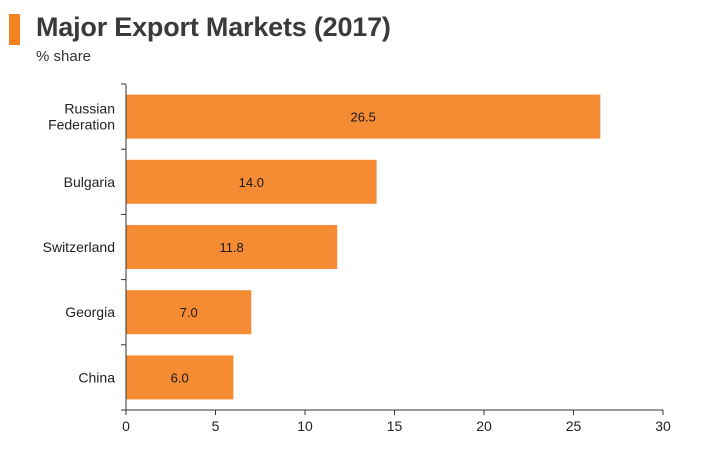 This screenshot has height=452, width=701. What do you see at coordinates (79, 247) in the screenshot?
I see `category-label: Switzerland` at bounding box center [79, 247].